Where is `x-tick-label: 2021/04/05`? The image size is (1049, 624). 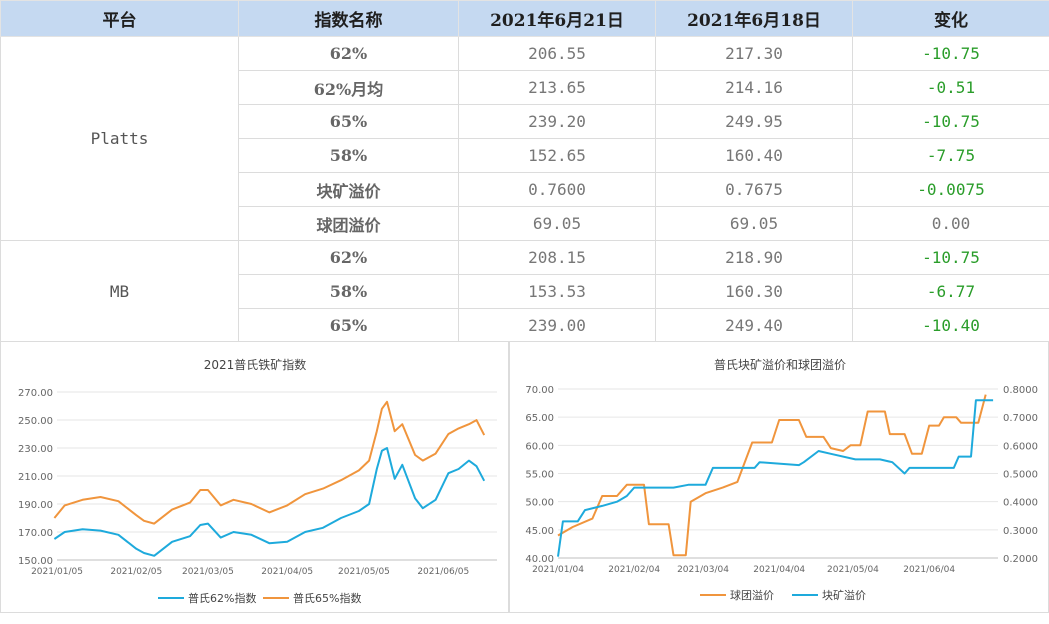 x-tick-label: 2021/04/05 is located at coordinates (287, 572).